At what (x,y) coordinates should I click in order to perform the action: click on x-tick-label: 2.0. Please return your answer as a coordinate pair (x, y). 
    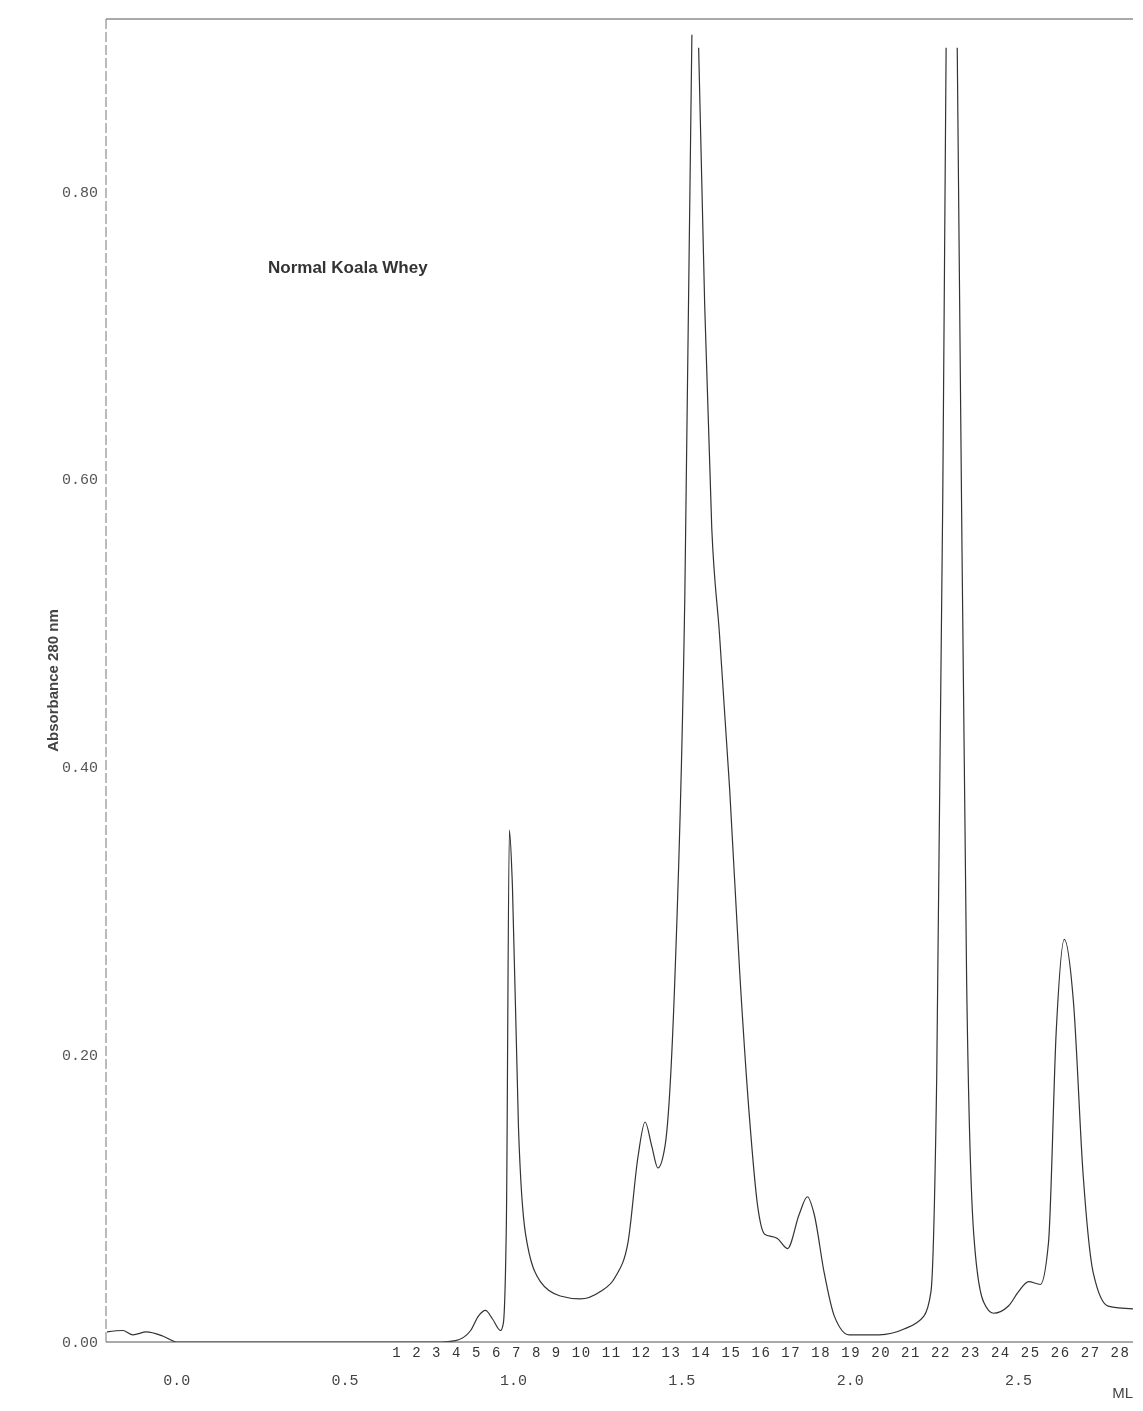
    Looking at the image, I should click on (850, 1381).